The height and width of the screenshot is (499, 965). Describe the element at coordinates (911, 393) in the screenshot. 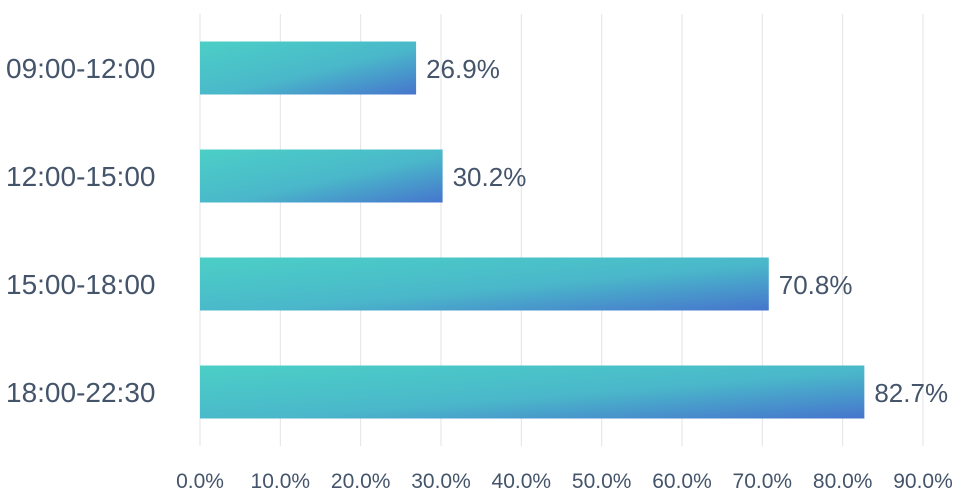

I see `value-label: 82.7%` at that location.